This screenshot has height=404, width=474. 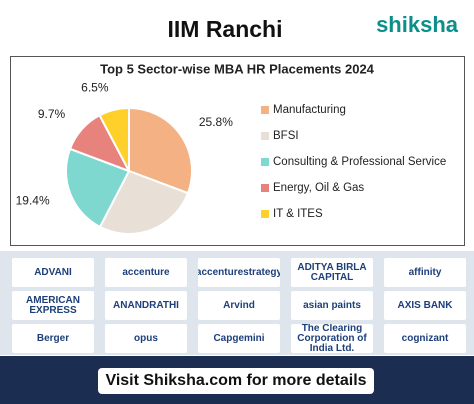 I want to click on company-logo: cognizant, so click(x=425, y=338).